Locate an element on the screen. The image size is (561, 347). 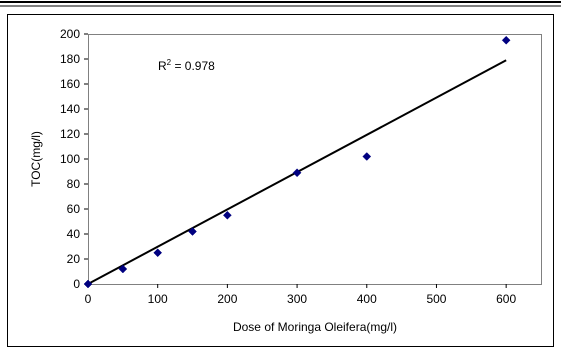
y-tick-label: 180 is located at coordinates (70, 59).